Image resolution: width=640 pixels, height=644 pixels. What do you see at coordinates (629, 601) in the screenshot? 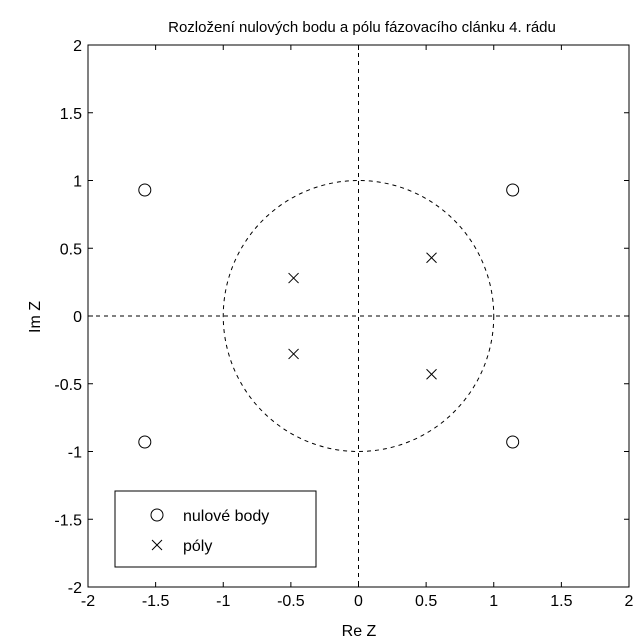
I see `x-tick-label: 2` at bounding box center [629, 601].